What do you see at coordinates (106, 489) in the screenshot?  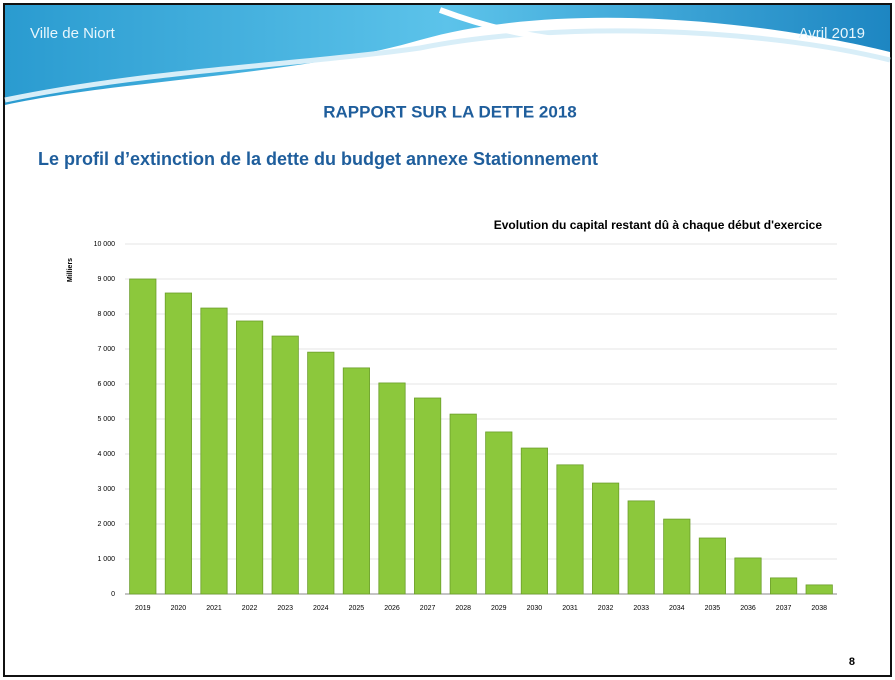 I see `y-tick-label: 3 000` at bounding box center [106, 489].